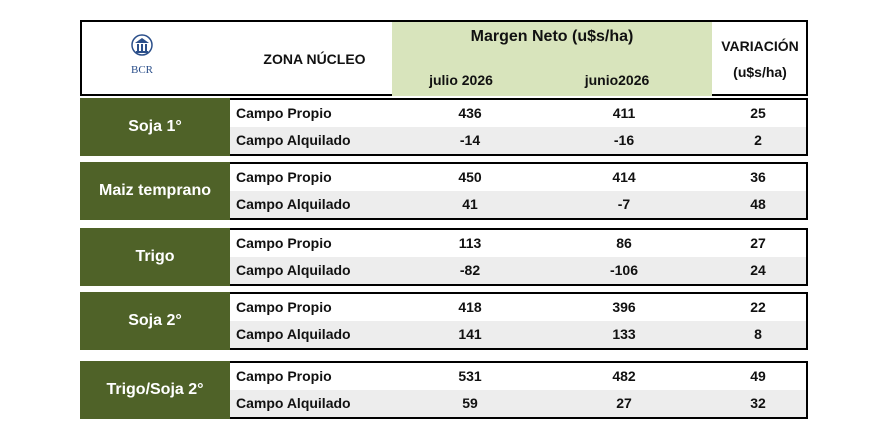 The image size is (880, 439). Describe the element at coordinates (470, 376) in the screenshot. I see `julio-value: 531` at that location.